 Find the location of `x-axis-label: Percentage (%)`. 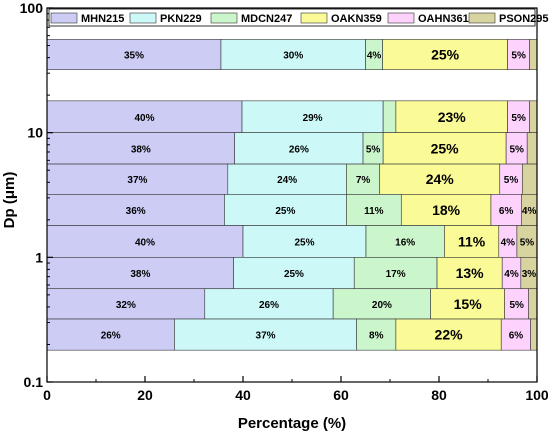

x-axis-label: Percentage (%) is located at coordinates (292, 423).